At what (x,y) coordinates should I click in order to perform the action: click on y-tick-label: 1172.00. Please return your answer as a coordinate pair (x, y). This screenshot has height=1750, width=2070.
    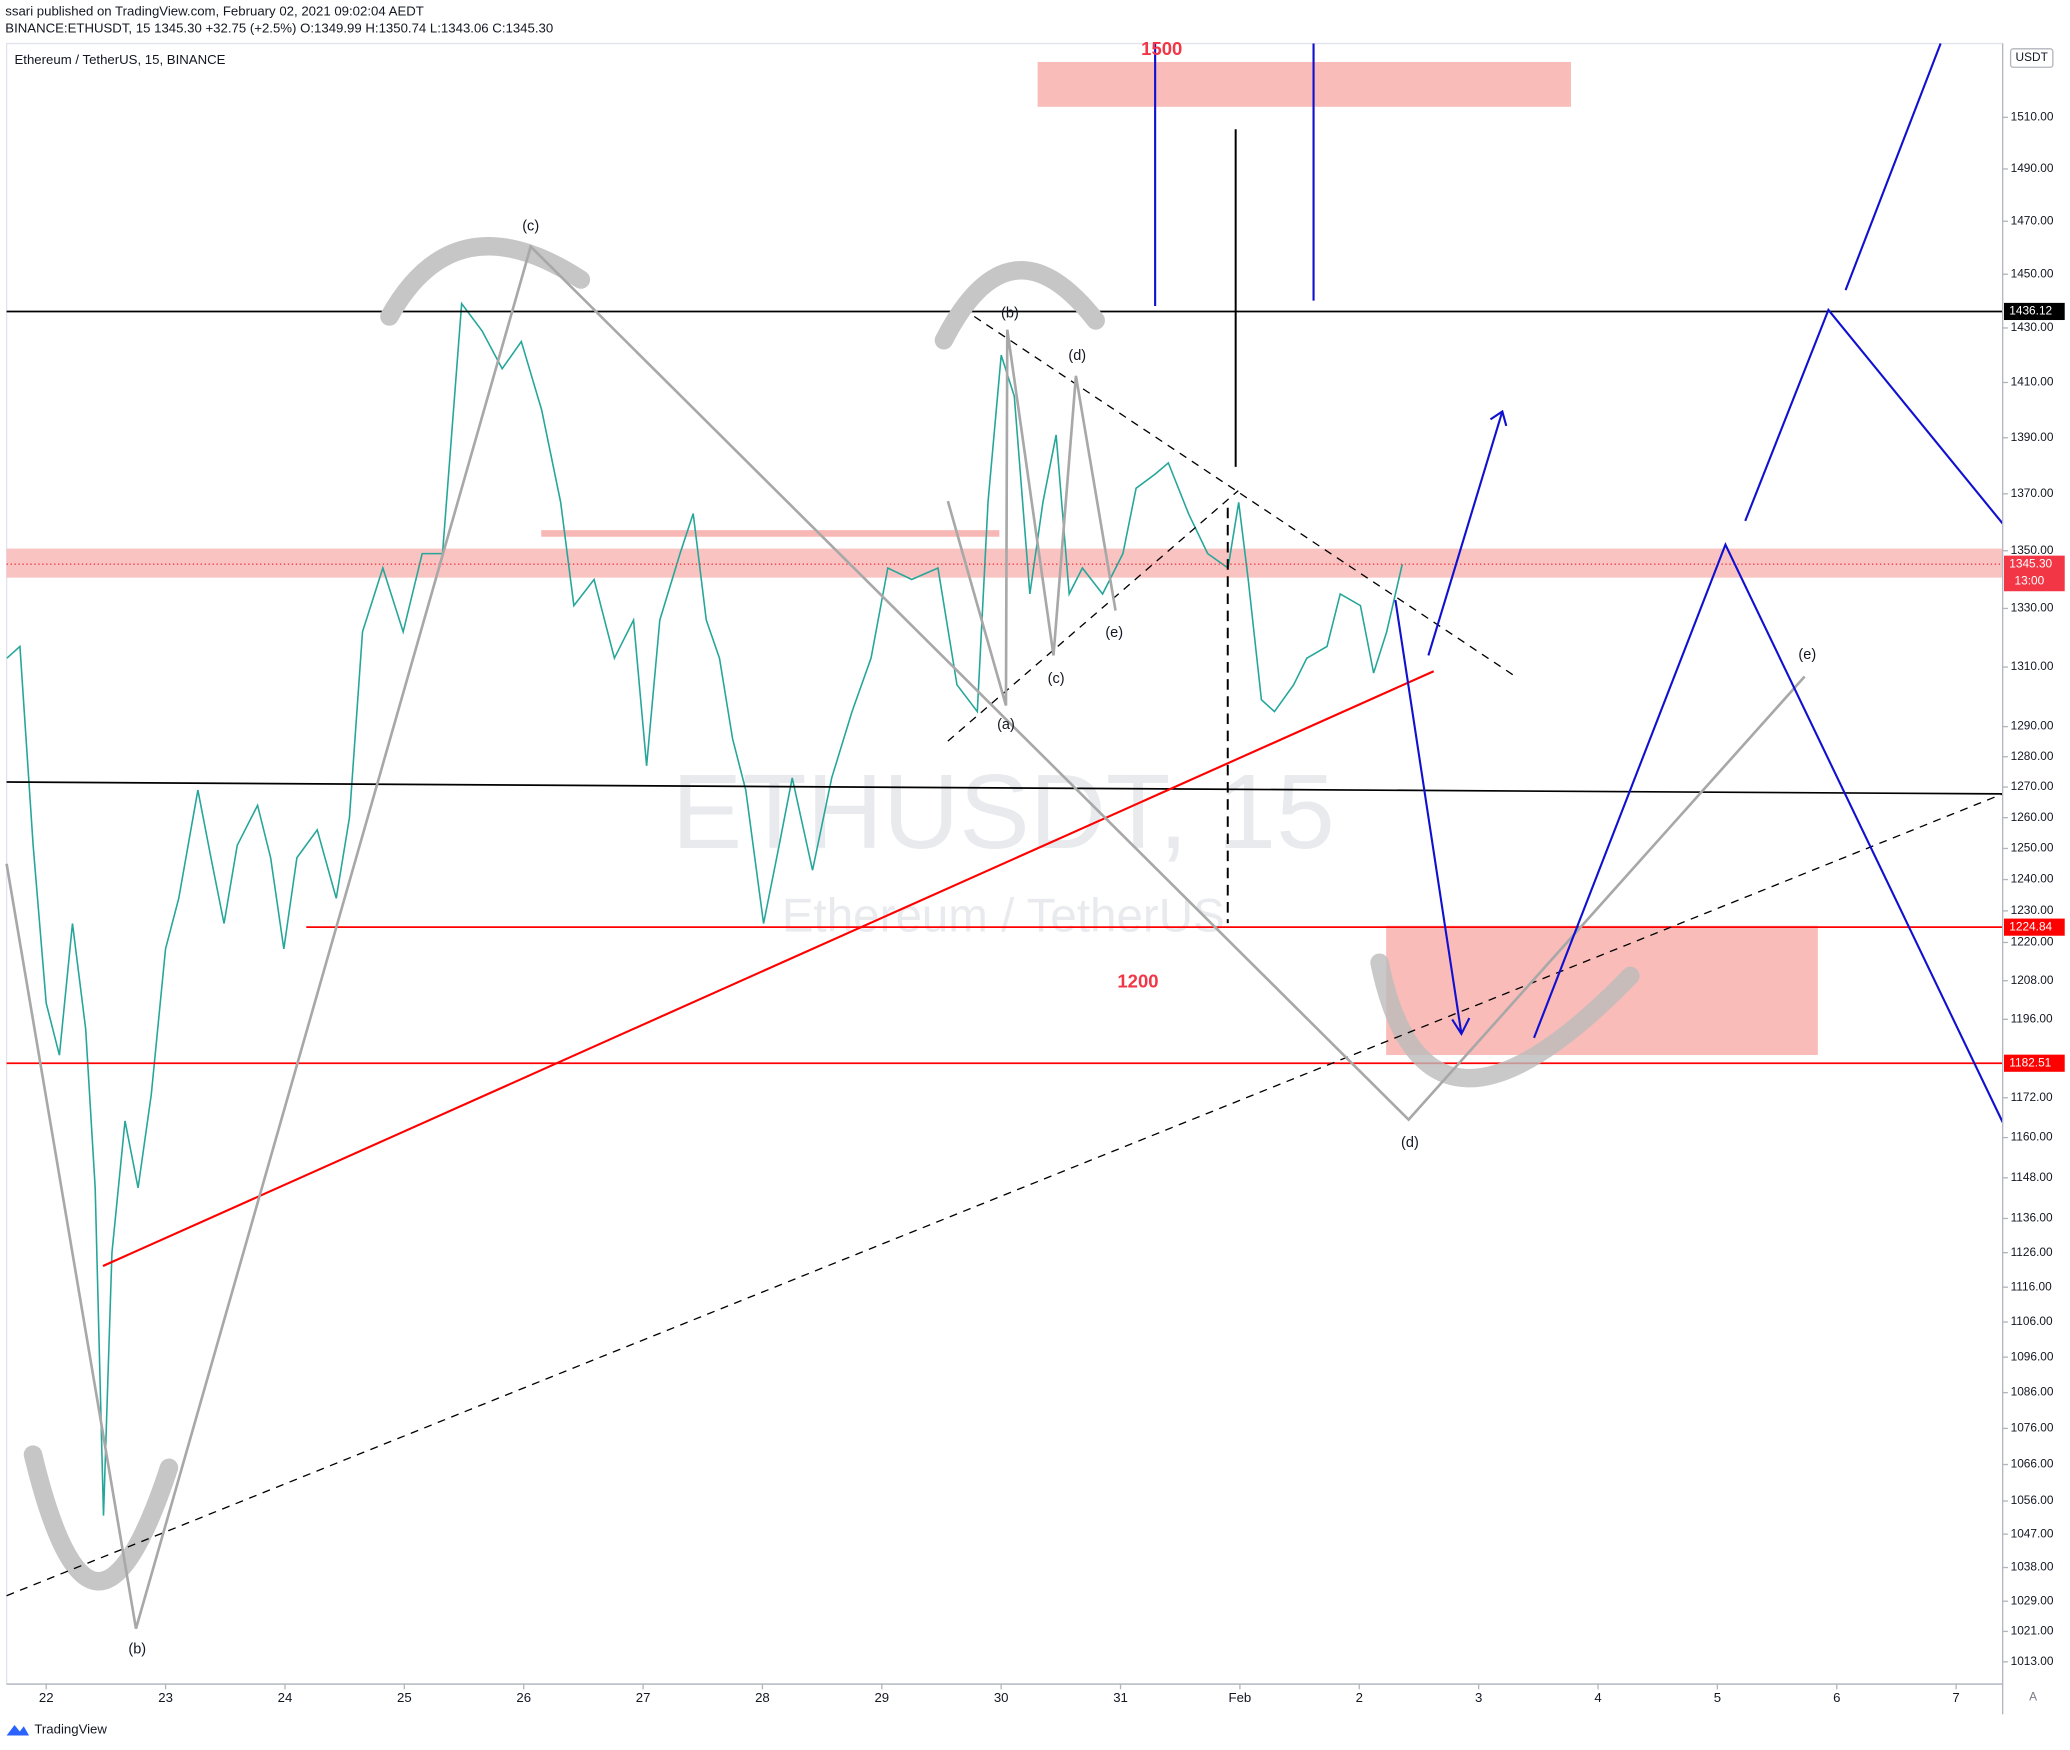
    Looking at the image, I should click on (2032, 1097).